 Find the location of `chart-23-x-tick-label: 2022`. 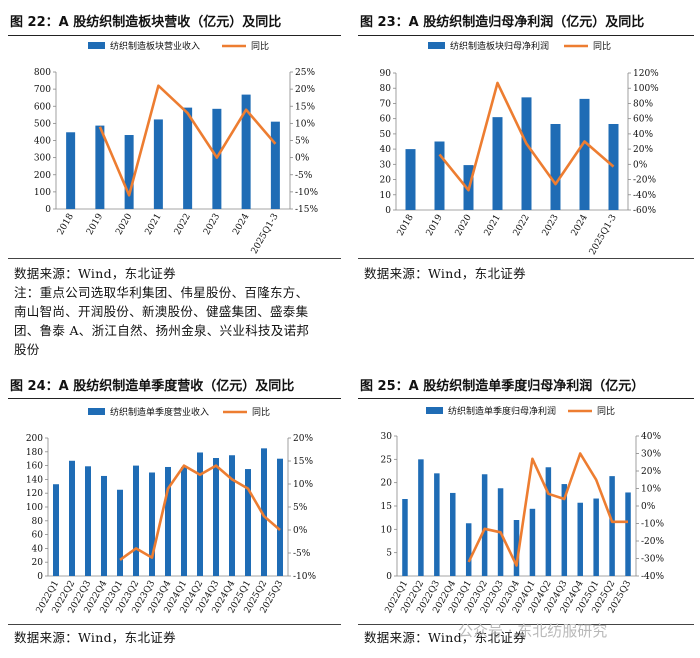

chart-23-x-tick-label: 2022 is located at coordinates (522, 225).